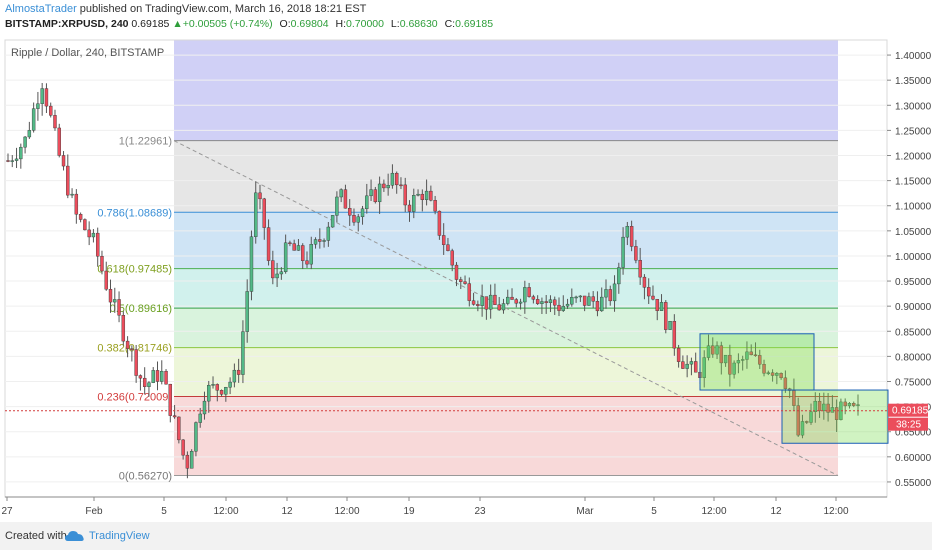 This screenshot has width=932, height=550. Describe the element at coordinates (41, 9) in the screenshot. I see `author-link: AlmostaTrader` at that location.